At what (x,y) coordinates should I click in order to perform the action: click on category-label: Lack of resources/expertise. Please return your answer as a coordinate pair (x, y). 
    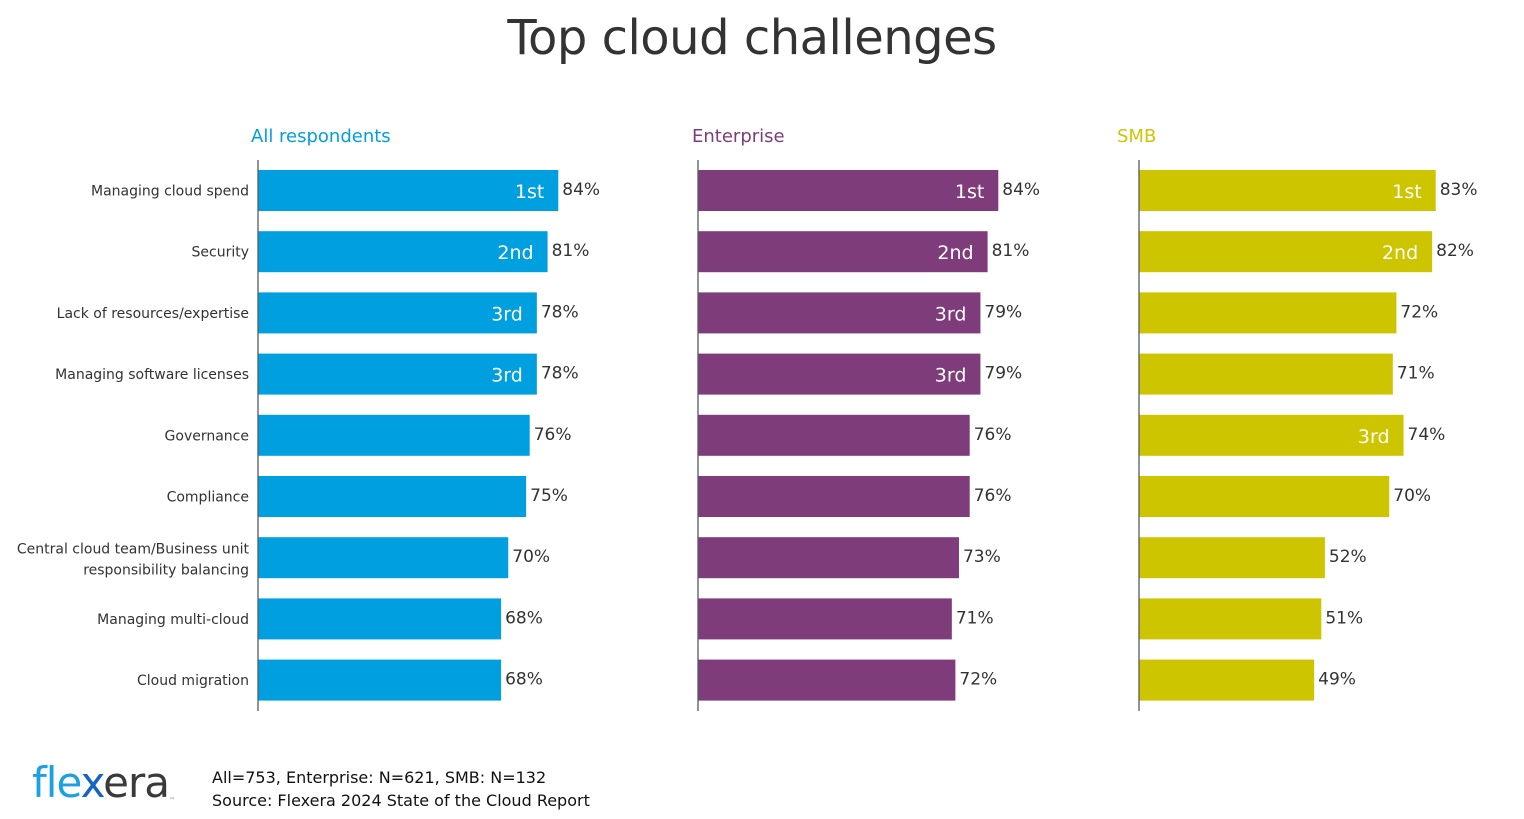
    Looking at the image, I should click on (153, 314).